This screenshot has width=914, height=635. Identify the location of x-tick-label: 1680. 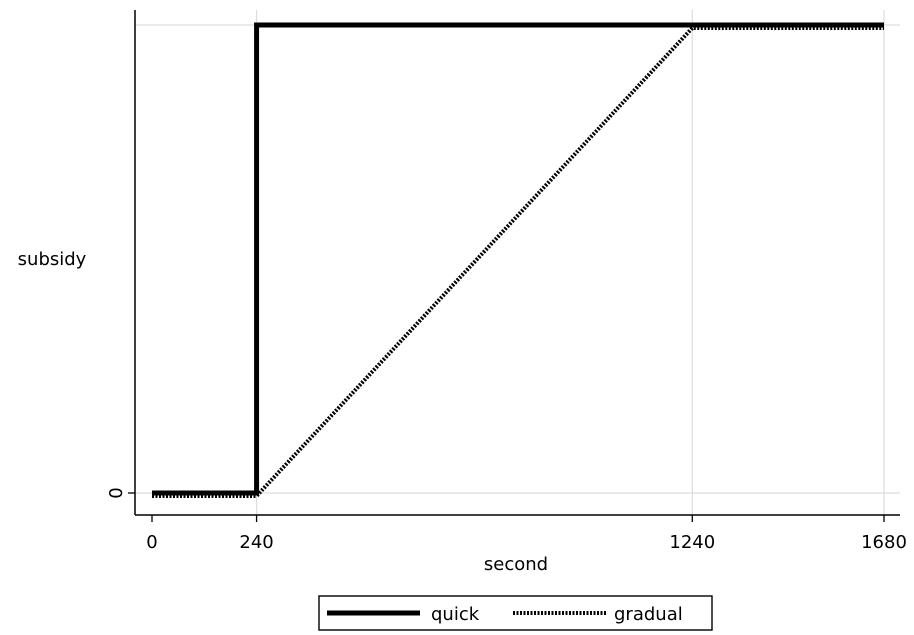
(884, 542).